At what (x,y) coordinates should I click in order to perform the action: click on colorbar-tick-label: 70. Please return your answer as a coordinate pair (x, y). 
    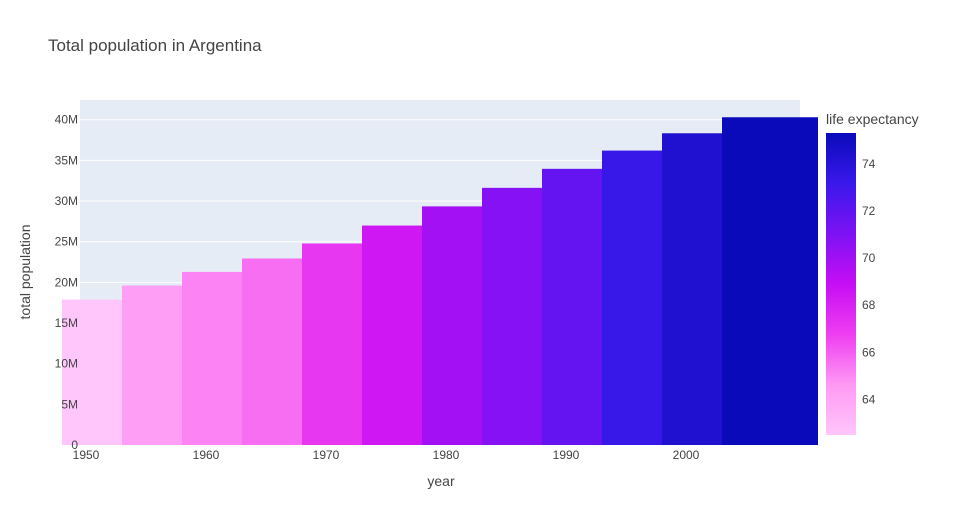
    Looking at the image, I should click on (869, 258).